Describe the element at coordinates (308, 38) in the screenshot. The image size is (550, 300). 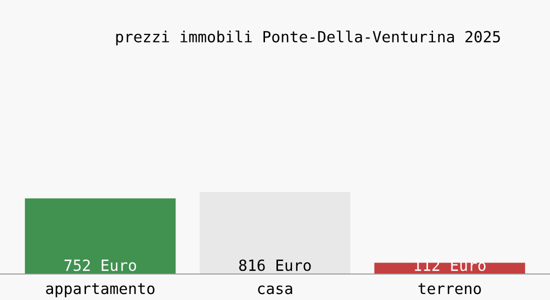
I see `chart-title: prezzi immobili Ponte-Della-Venturina 2025` at that location.